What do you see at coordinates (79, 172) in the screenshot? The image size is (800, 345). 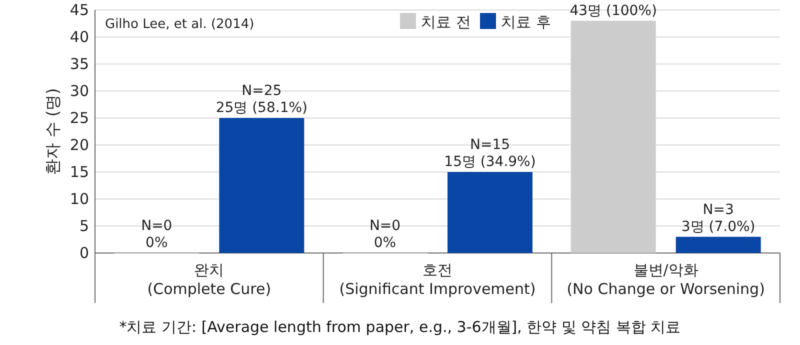 I see `y-tick-label: 15` at bounding box center [79, 172].